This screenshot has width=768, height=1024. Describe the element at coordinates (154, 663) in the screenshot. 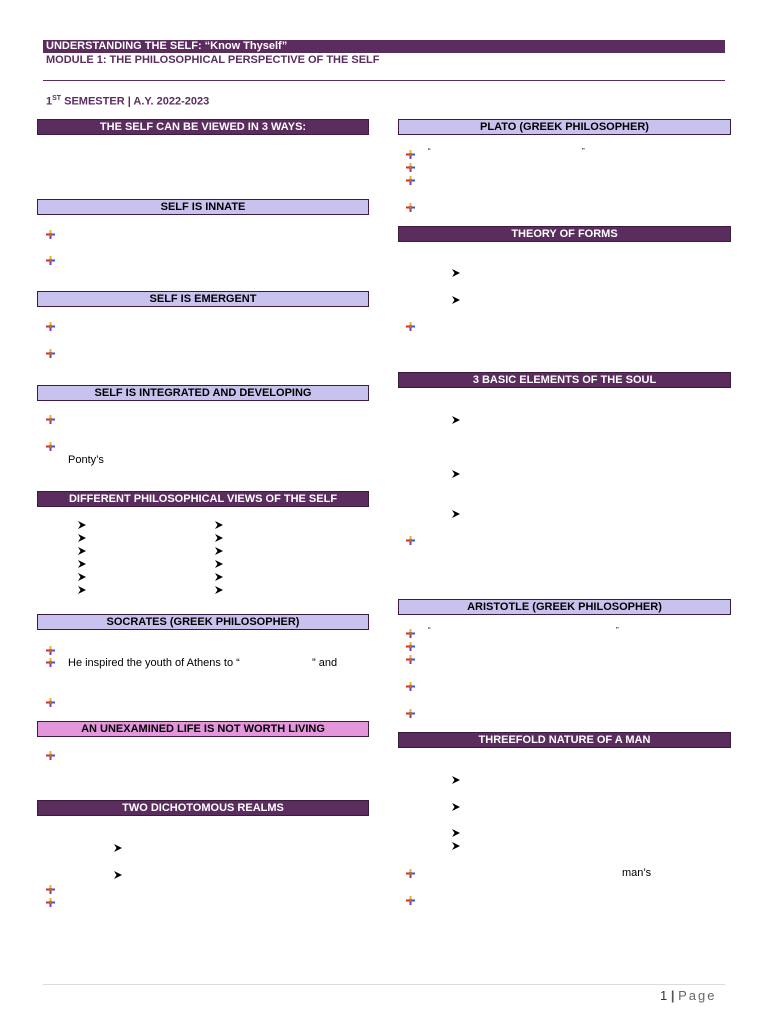

I see `inspired-text-start: He inspired the youth of Athens to “` at that location.